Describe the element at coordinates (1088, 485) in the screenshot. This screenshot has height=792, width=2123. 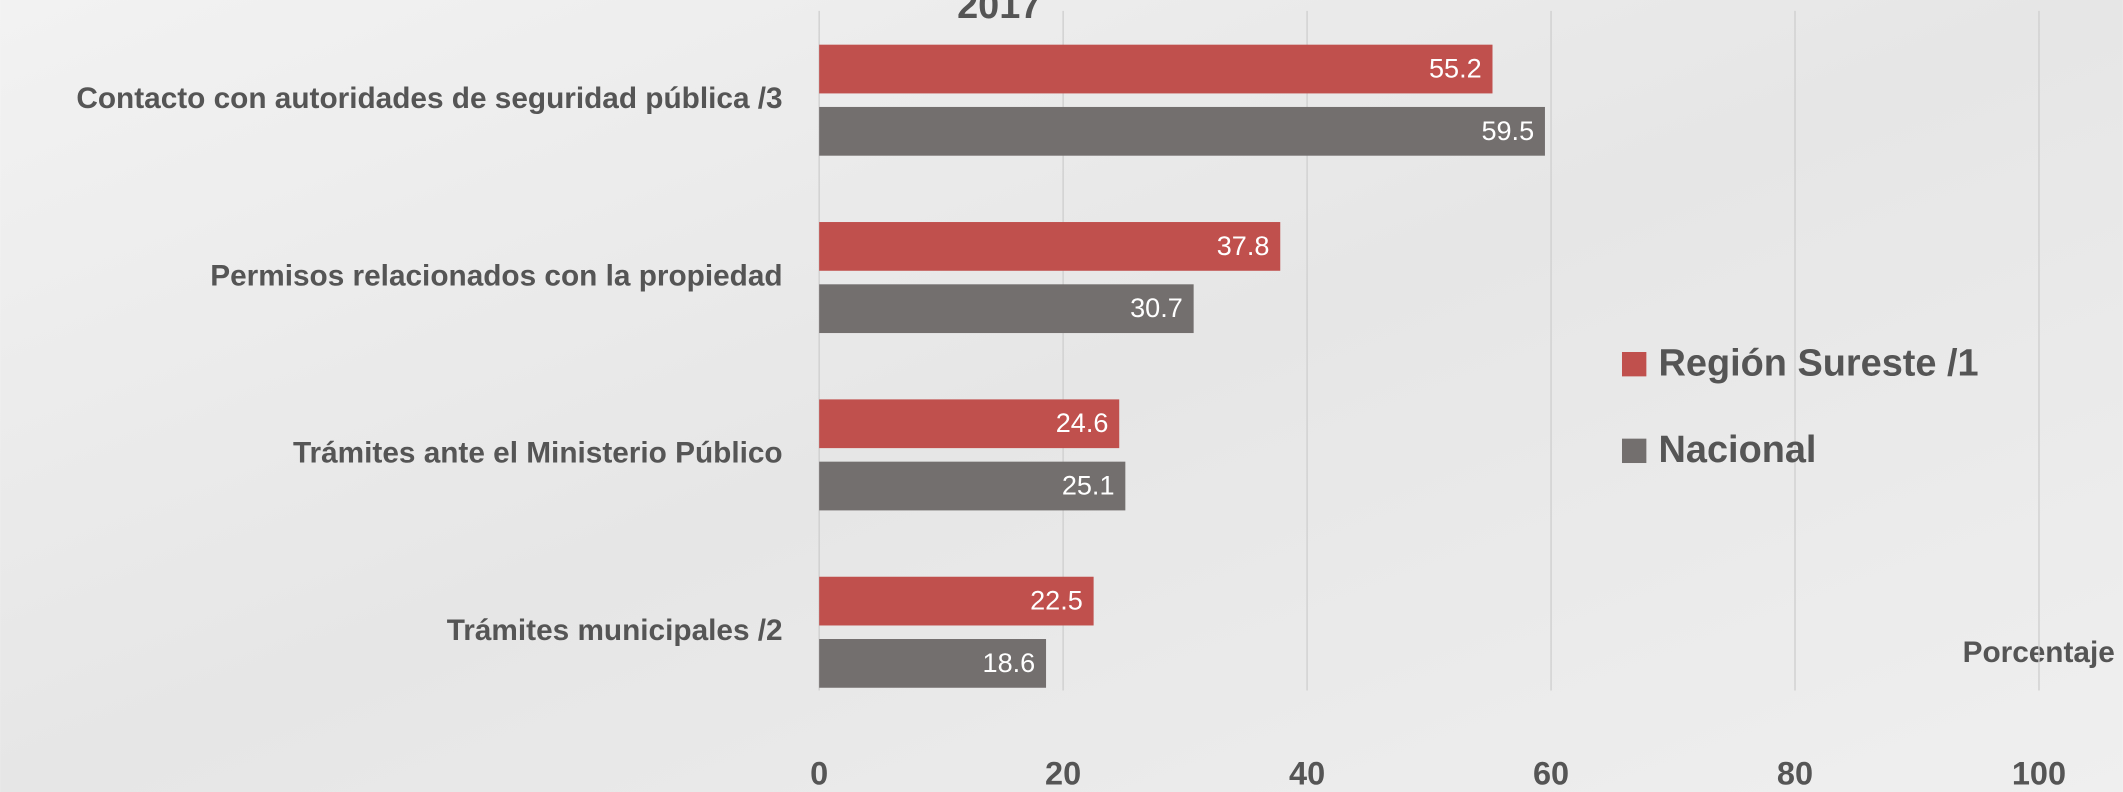
I see `value-label: 25.1` at that location.